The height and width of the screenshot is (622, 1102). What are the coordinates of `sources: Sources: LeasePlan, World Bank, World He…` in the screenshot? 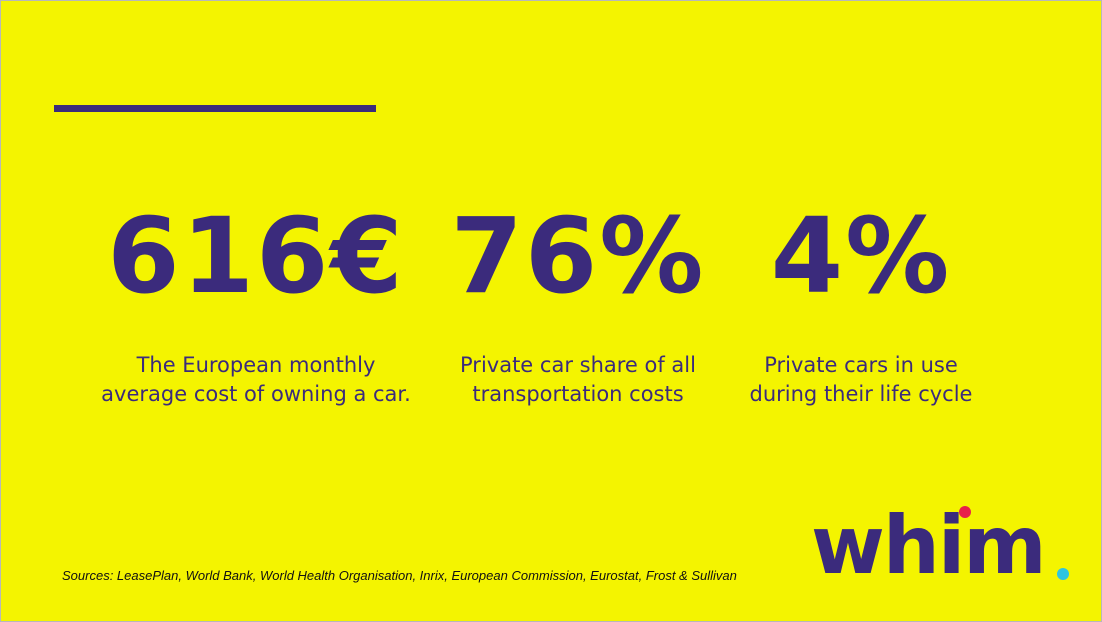 It's located at (399, 575).